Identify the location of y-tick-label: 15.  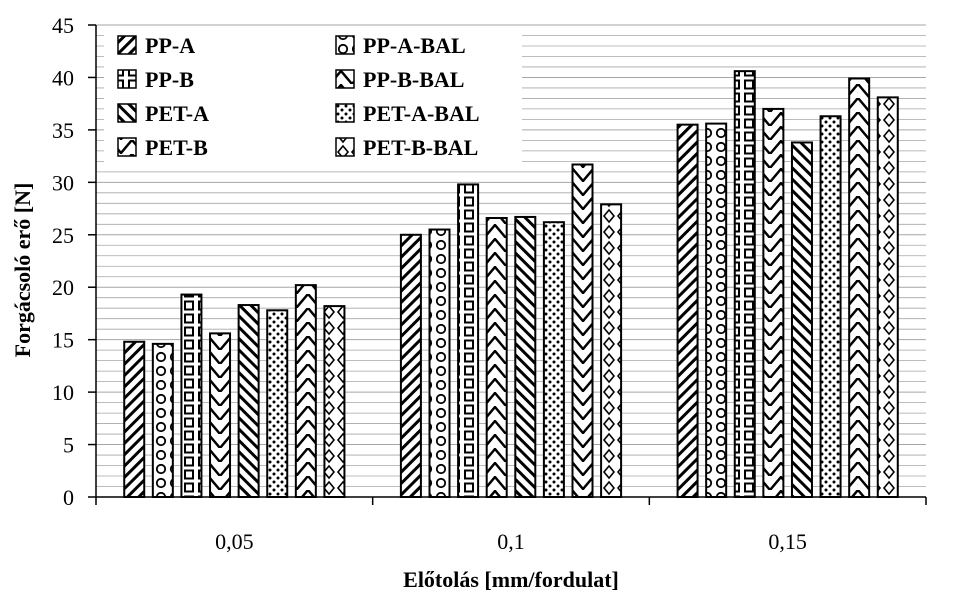
(63, 340).